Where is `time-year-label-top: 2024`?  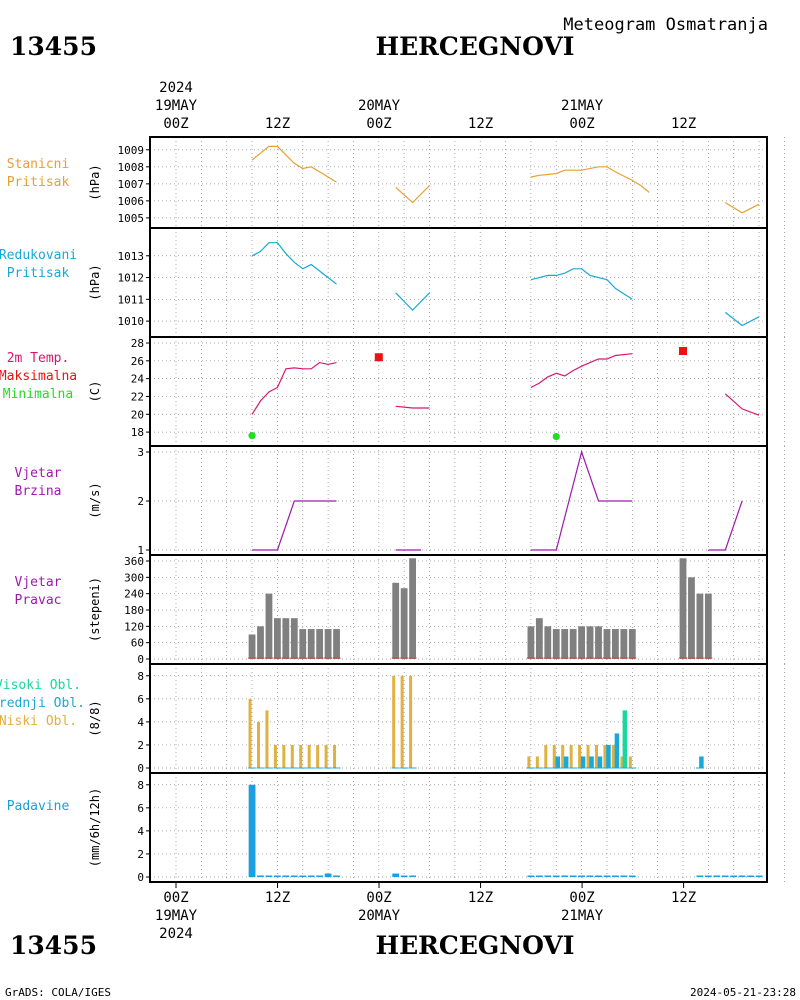
time-year-label-top: 2024 is located at coordinates (176, 88).